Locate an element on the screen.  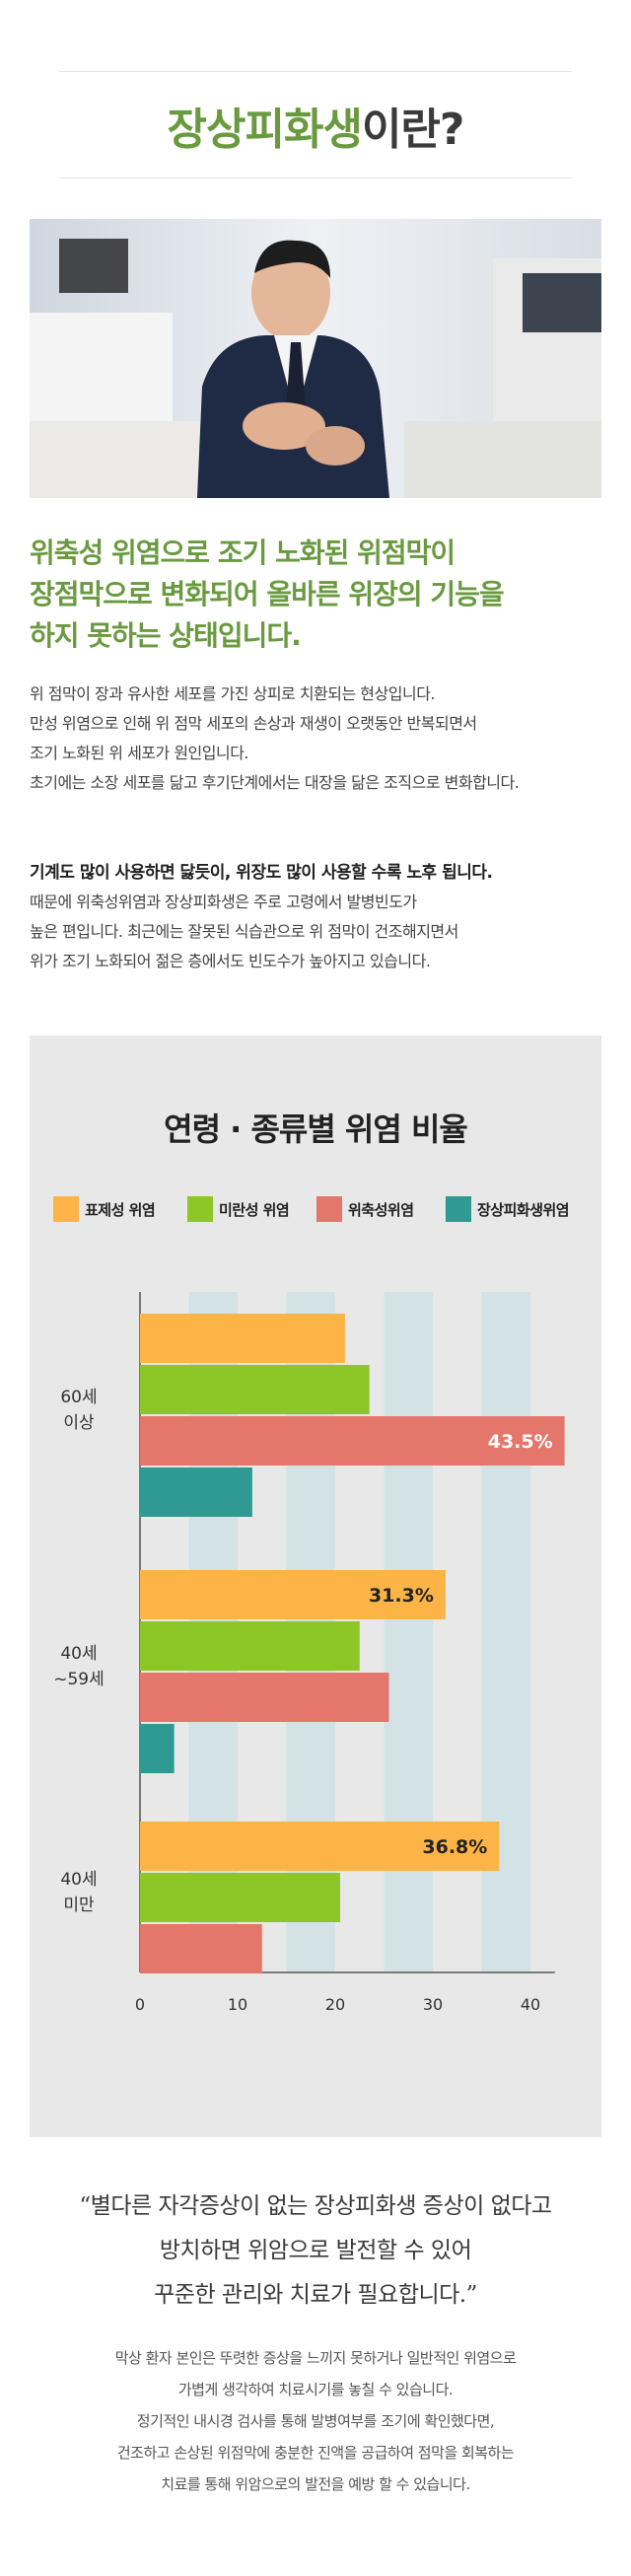
paragraph-strong: 기계도 많이 사용하면 닳듯이, 위장도 많이 사용할 수록 노후 됩니다. is located at coordinates (261, 873).